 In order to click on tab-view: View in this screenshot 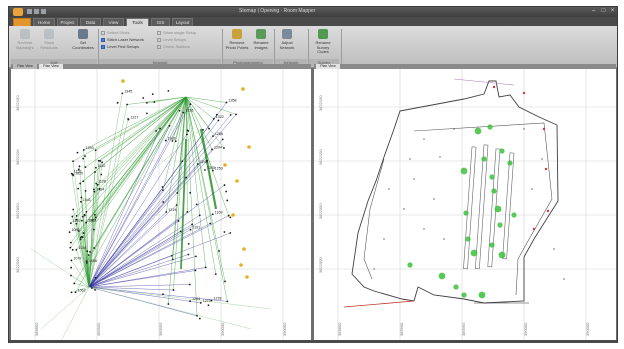, I will do `click(113, 22)`.